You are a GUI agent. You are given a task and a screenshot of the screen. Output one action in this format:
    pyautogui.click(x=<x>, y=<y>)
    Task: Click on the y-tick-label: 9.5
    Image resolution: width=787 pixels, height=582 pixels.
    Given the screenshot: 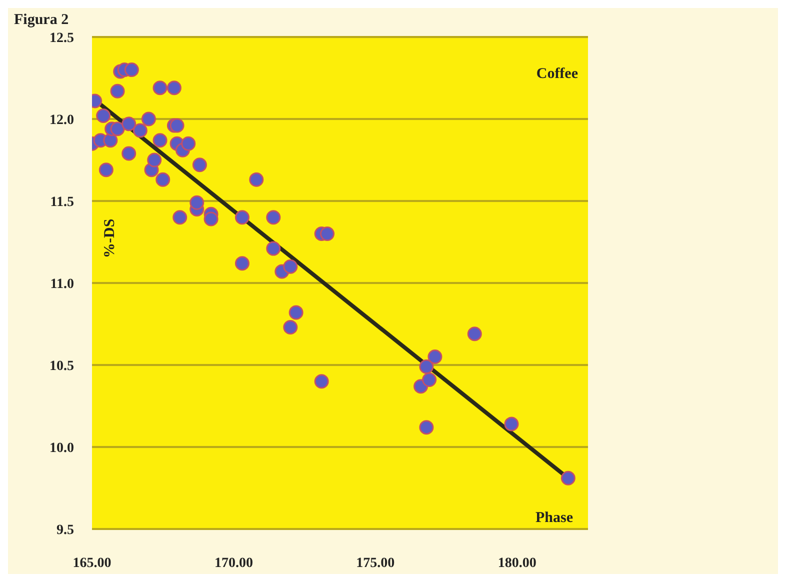 What is the action you would take?
    pyautogui.click(x=65, y=530)
    